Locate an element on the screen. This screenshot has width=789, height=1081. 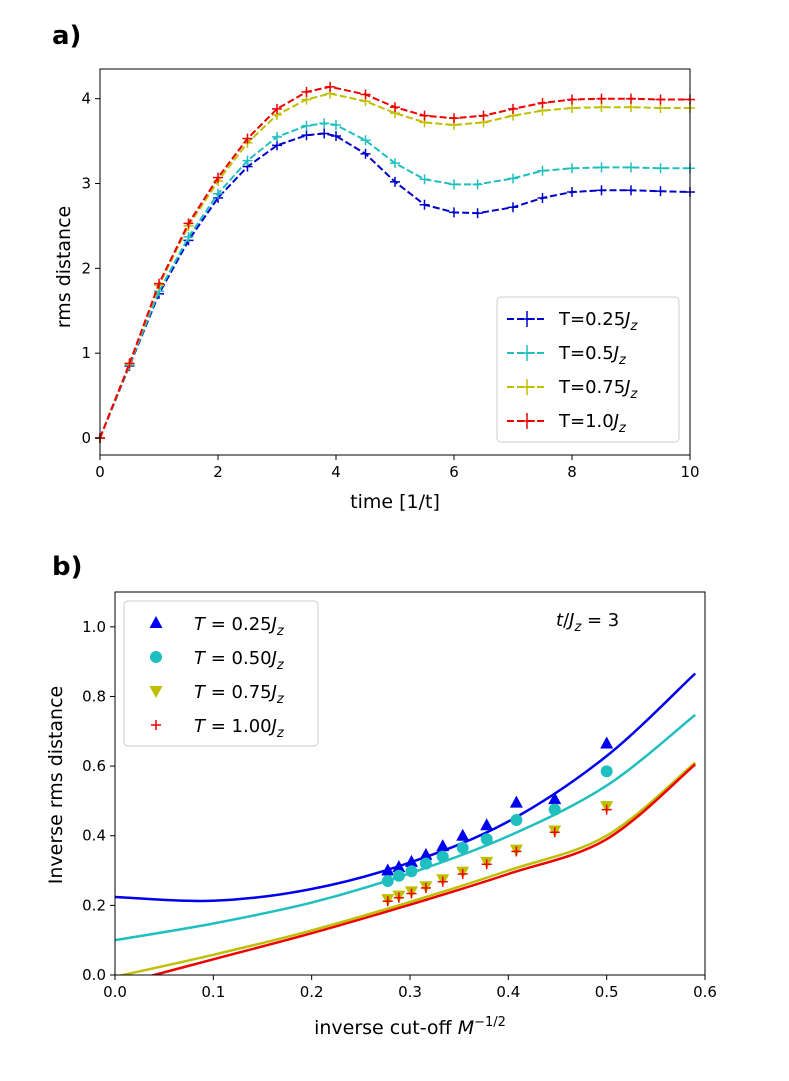
x-tick-label-1: 2 is located at coordinates (218, 472).